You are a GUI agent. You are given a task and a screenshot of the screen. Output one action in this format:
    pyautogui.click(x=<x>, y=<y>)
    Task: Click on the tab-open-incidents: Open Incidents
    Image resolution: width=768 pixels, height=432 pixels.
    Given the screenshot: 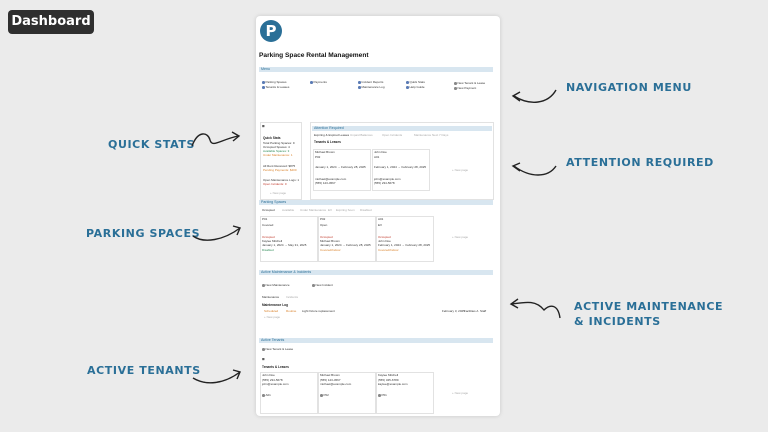 What is the action you would take?
    pyautogui.click(x=392, y=135)
    